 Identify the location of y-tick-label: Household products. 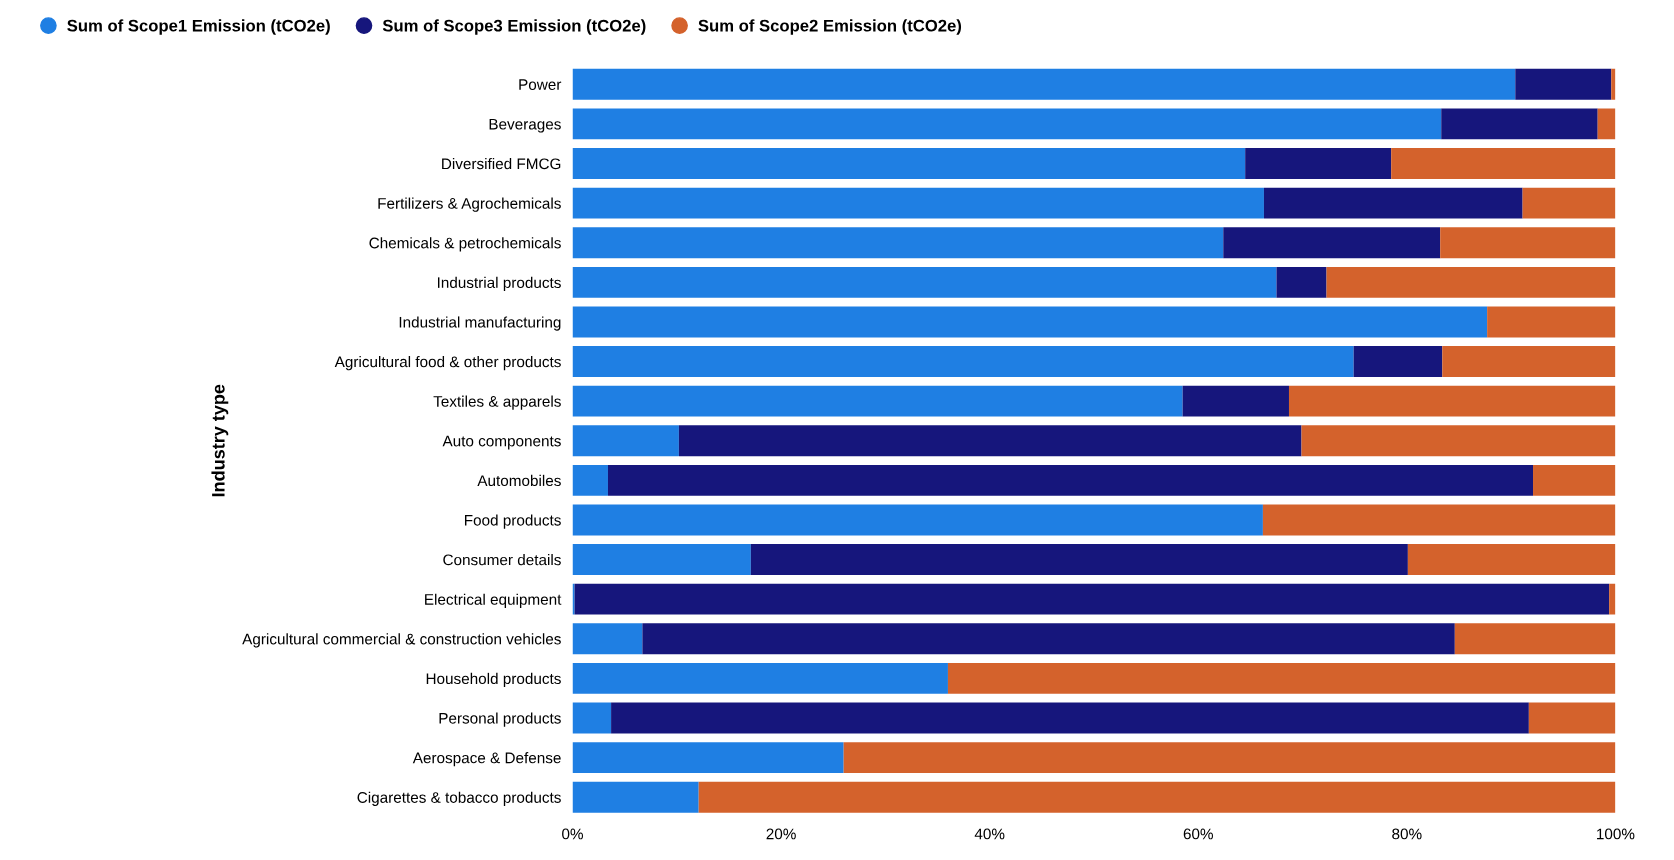
(493, 680).